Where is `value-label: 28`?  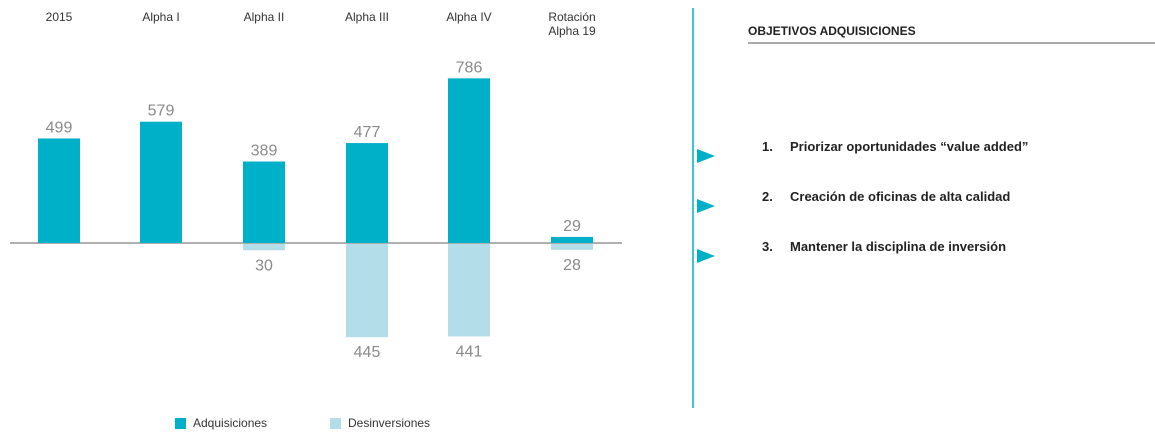 value-label: 28 is located at coordinates (572, 265).